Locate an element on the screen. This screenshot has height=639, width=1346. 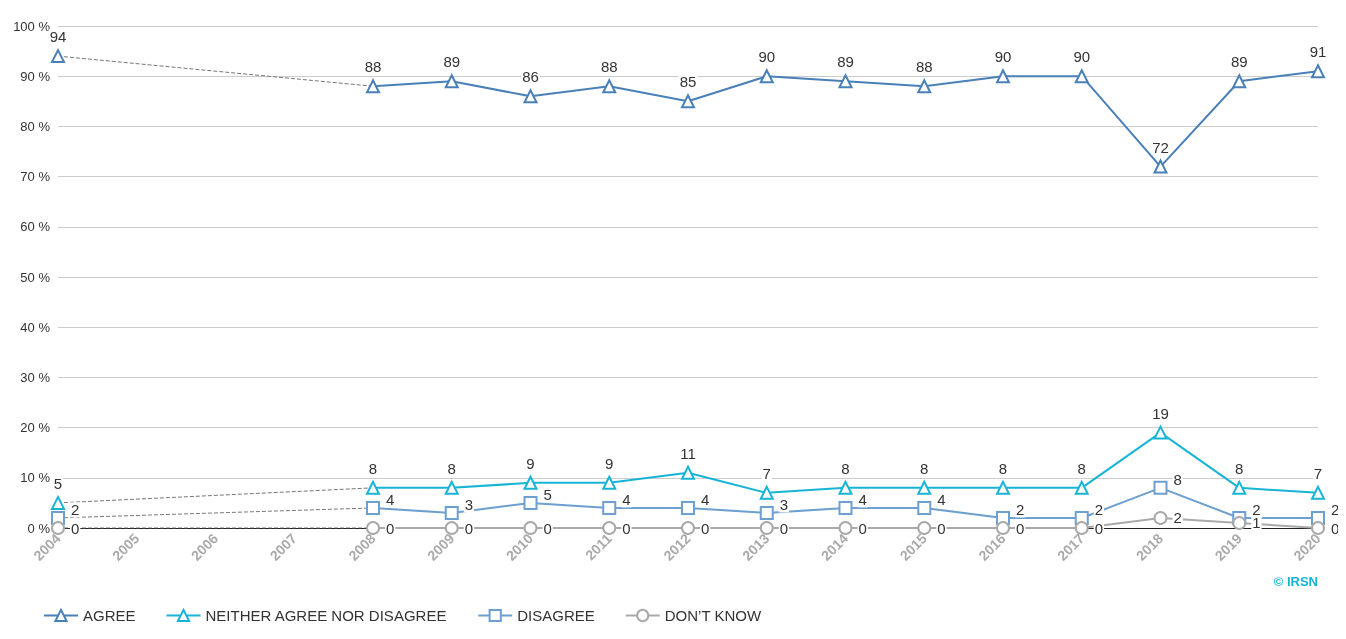
y-tick-label: 10 % is located at coordinates (35, 478).